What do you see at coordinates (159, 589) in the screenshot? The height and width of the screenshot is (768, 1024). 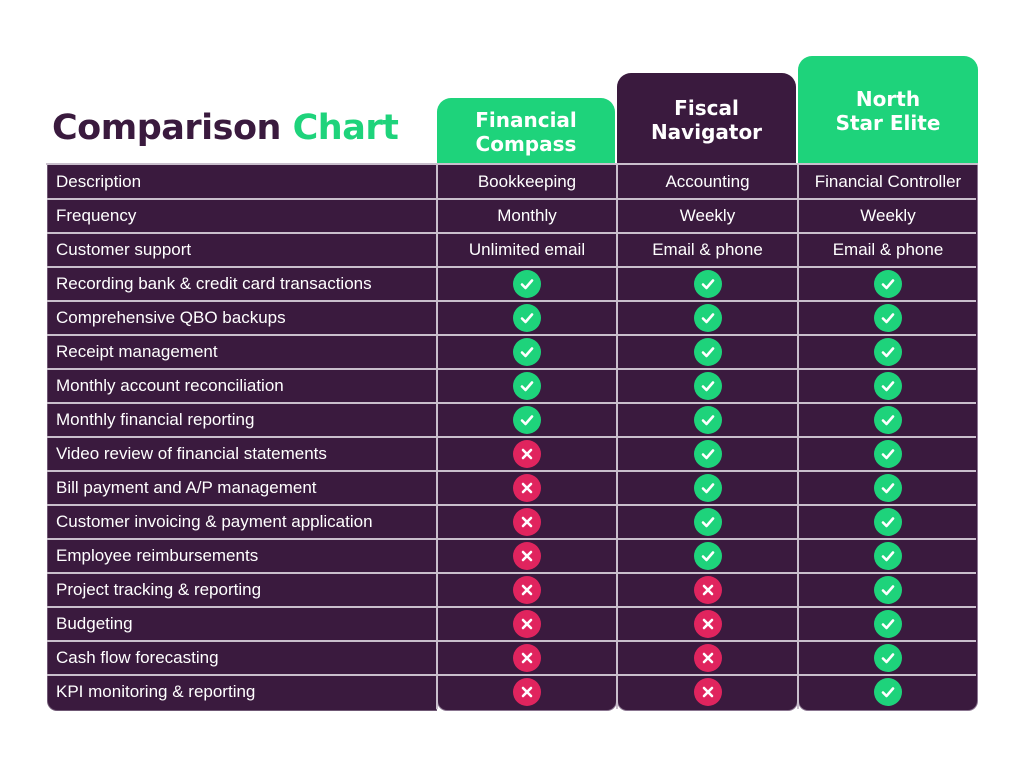 I see `feature-label: Project tracking & reporting` at bounding box center [159, 589].